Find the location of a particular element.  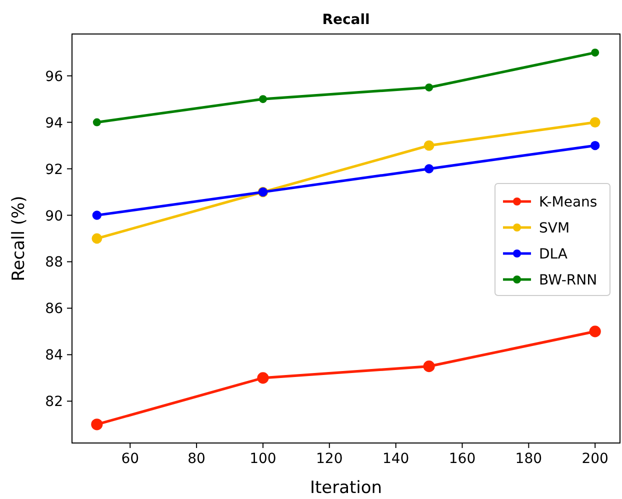

legend-label: DLA is located at coordinates (553, 254).